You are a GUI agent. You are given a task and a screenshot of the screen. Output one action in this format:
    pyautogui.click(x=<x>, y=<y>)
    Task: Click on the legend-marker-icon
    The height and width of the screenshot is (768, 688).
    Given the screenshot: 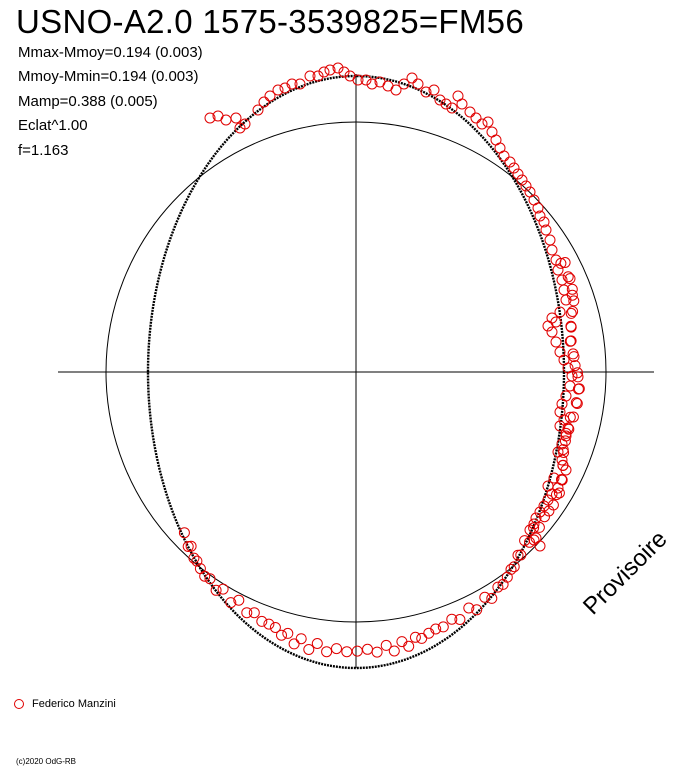 What is the action you would take?
    pyautogui.click(x=19, y=704)
    